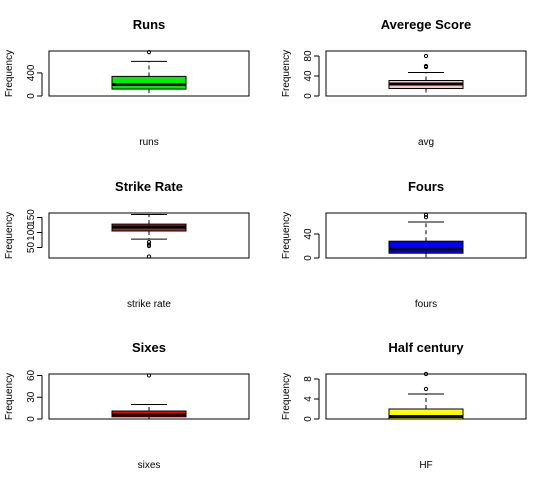  Describe the element at coordinates (308, 399) in the screenshot. I see `y-tick-label: 4` at that location.